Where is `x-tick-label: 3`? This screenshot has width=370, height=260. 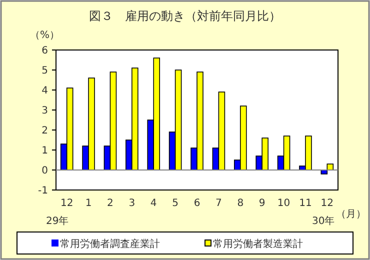 x-tick-label: 3 is located at coordinates (132, 203).